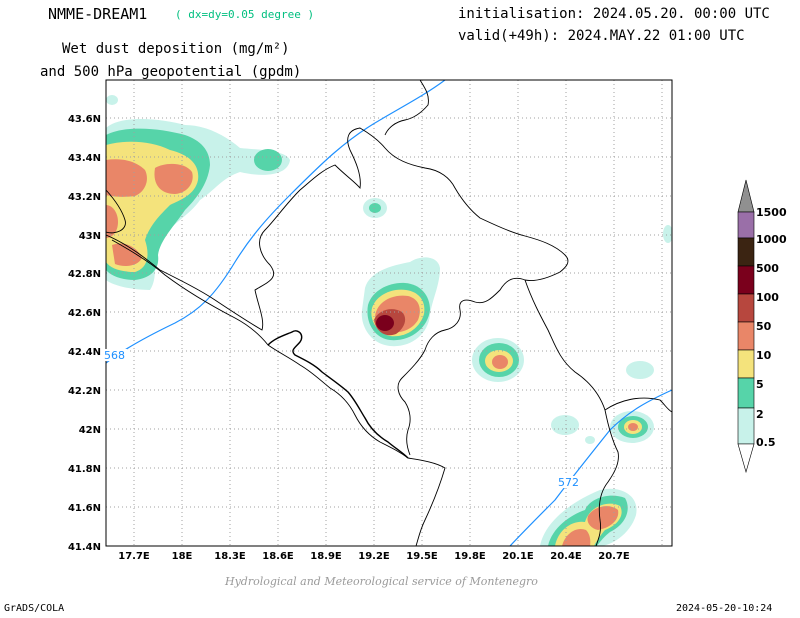 The width and height of the screenshot is (800, 618). Describe the element at coordinates (764, 326) in the screenshot. I see `colorbar-label: 50` at that location.